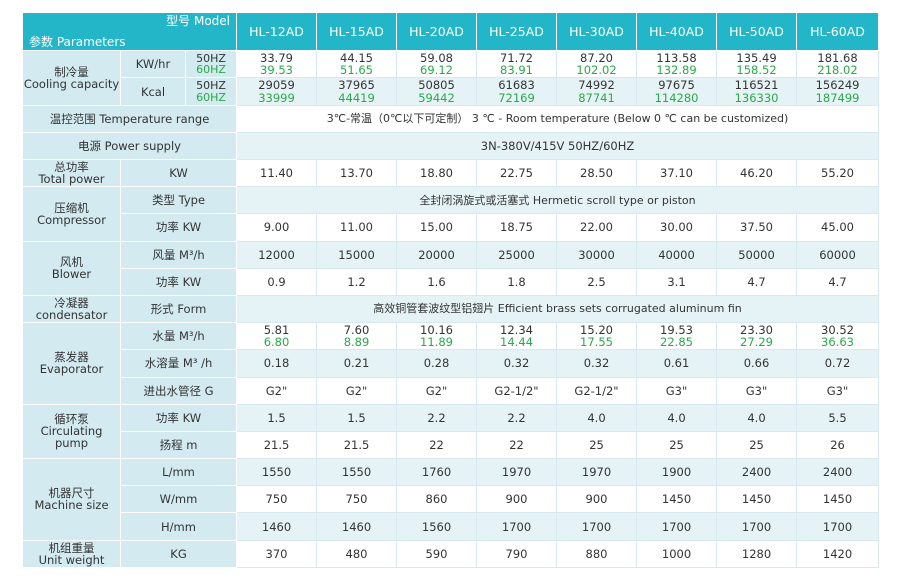 This screenshot has height=579, width=900. Describe the element at coordinates (277, 254) in the screenshot. I see `blower-air-cell: 12000` at that location.